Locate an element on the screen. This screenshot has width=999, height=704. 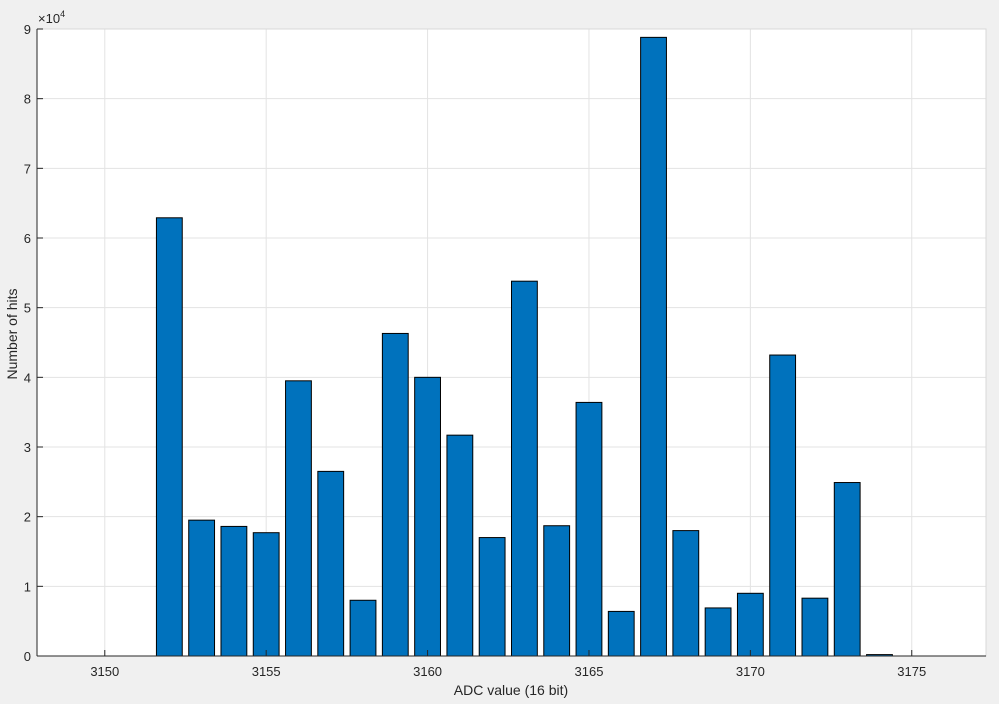
y-tick-label: 1 is located at coordinates (27, 586).